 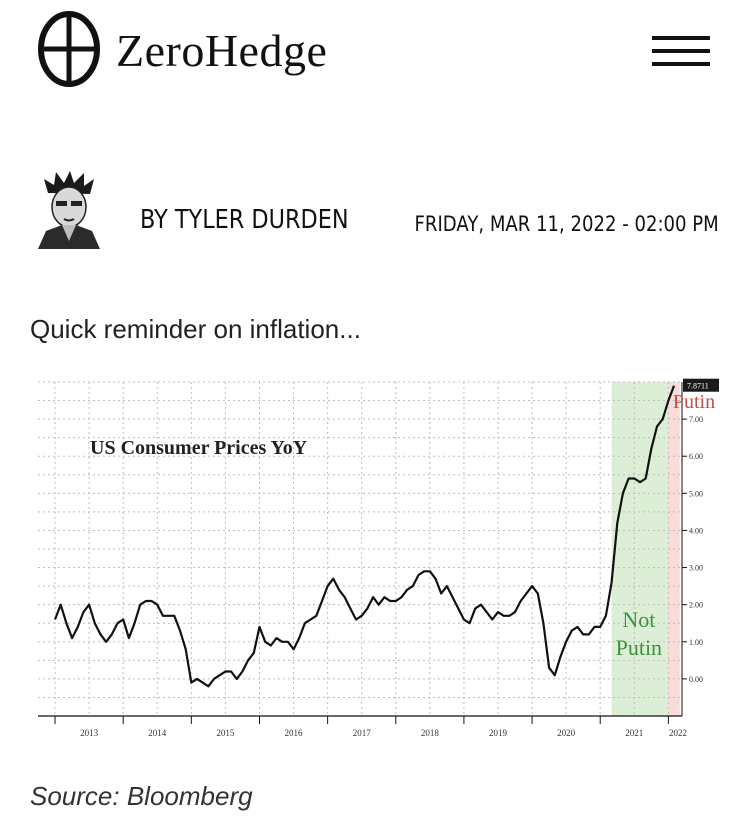 What do you see at coordinates (362, 733) in the screenshot?
I see `x-tick-label: 2017` at bounding box center [362, 733].